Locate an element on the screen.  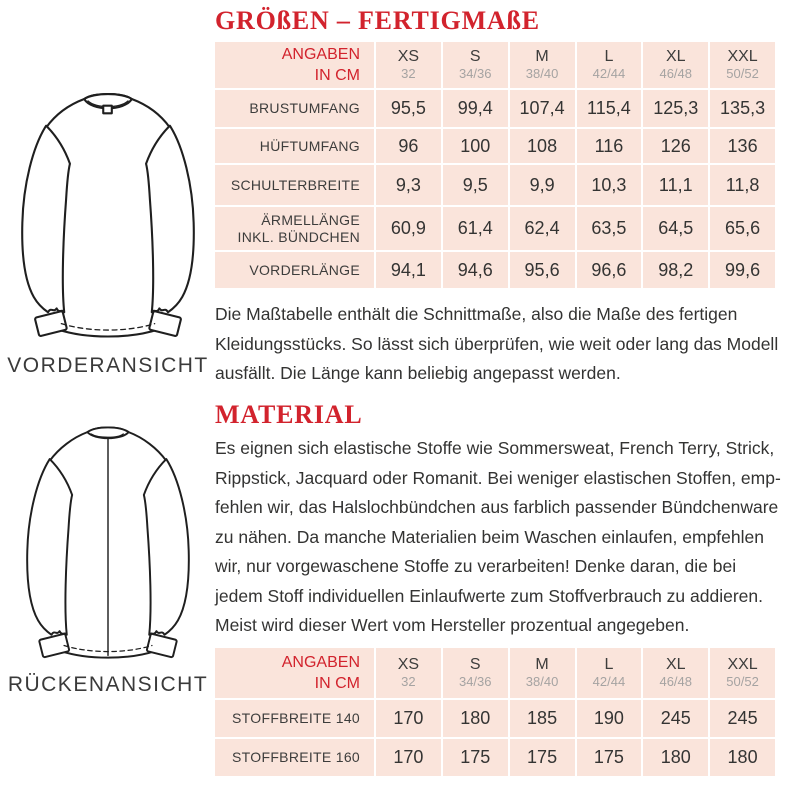
measurement-cell: 62,4 is located at coordinates (542, 228).